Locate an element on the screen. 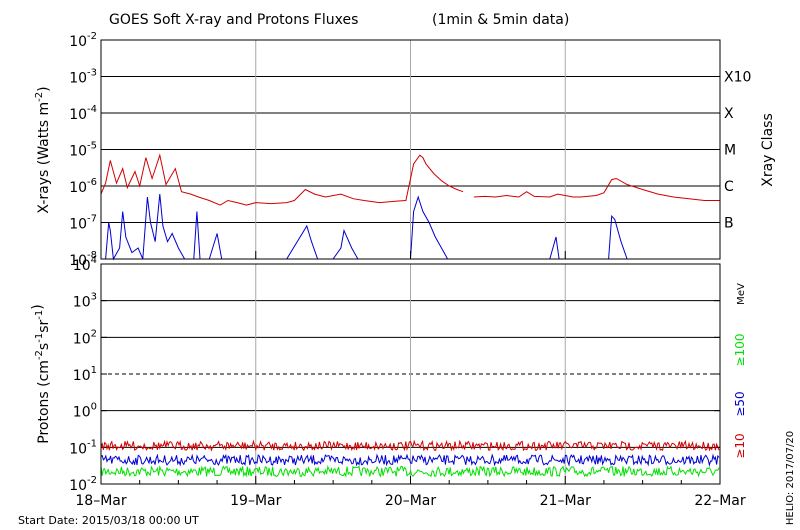  xray-ytick-label: 10⁻⁵ is located at coordinates (83, 150).